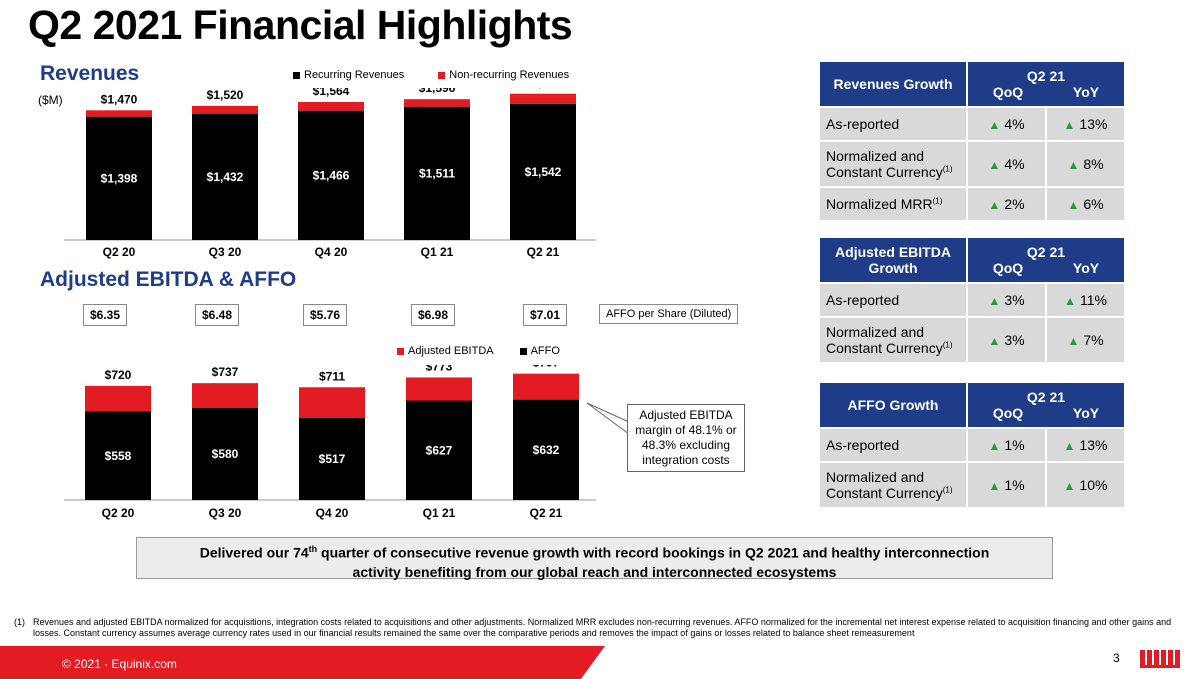 The image size is (1200, 679). I want to click on data-label-ebitda: $773, so click(439, 369).